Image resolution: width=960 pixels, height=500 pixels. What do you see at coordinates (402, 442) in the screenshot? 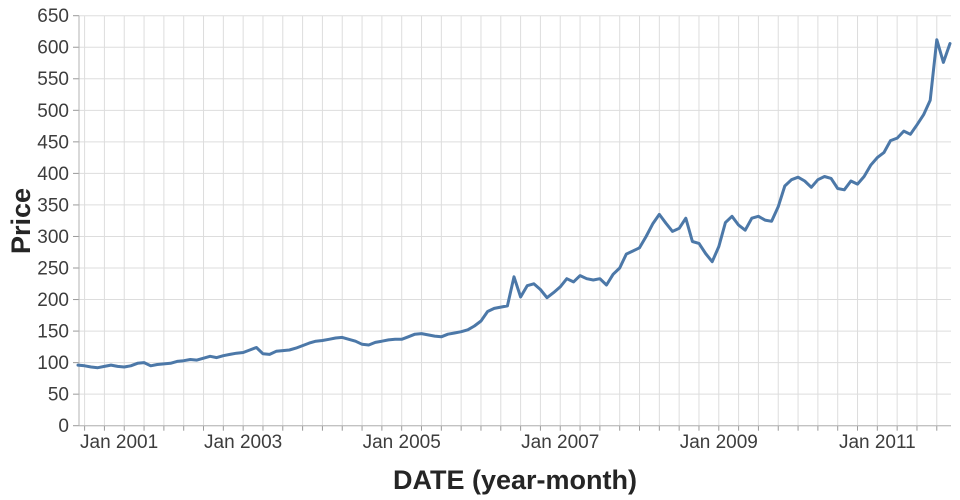
I see `x-tick-label: Jan 2005` at bounding box center [402, 442].